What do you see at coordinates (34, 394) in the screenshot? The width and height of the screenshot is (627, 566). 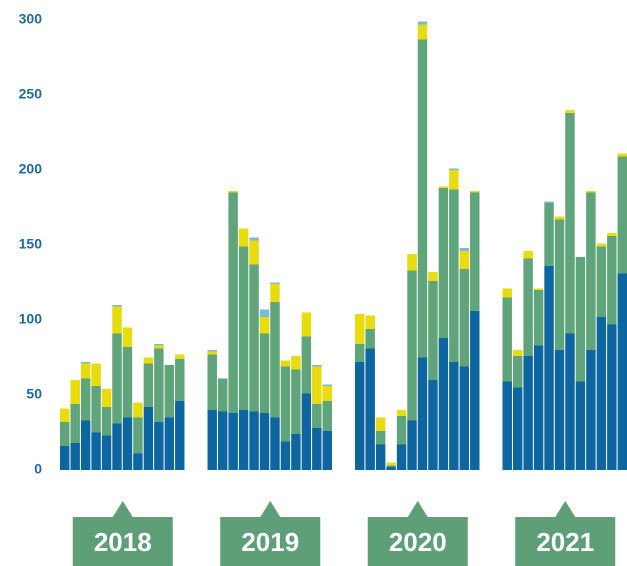 I see `y-tick-label: 50` at bounding box center [34, 394].